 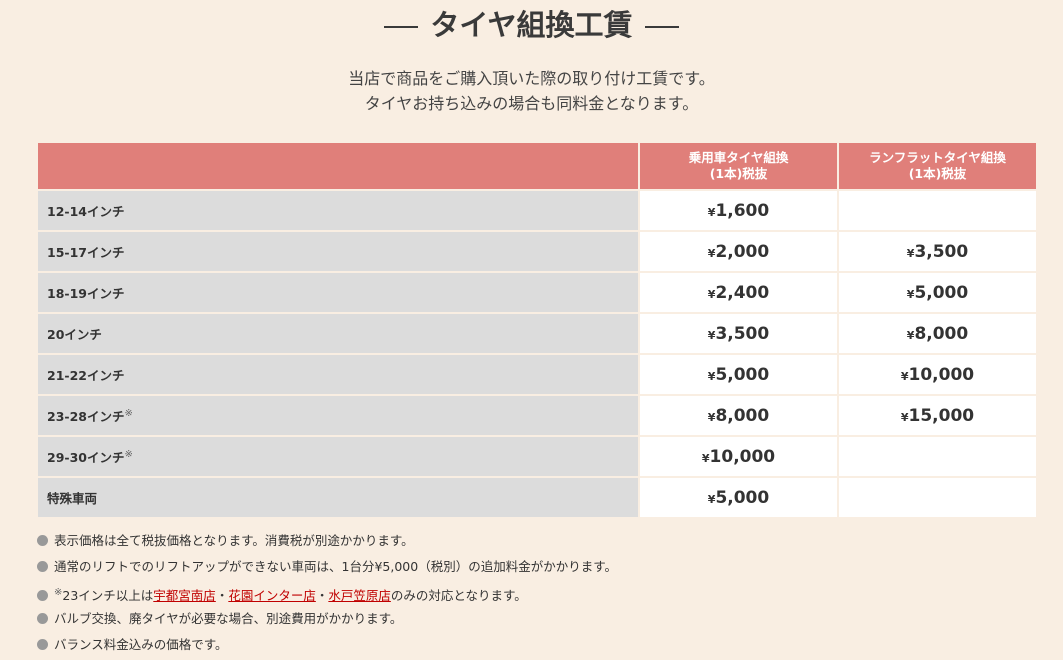 I want to click on table-row: 18-19インチ ¥2,400 ¥5,000, so click(x=537, y=292).